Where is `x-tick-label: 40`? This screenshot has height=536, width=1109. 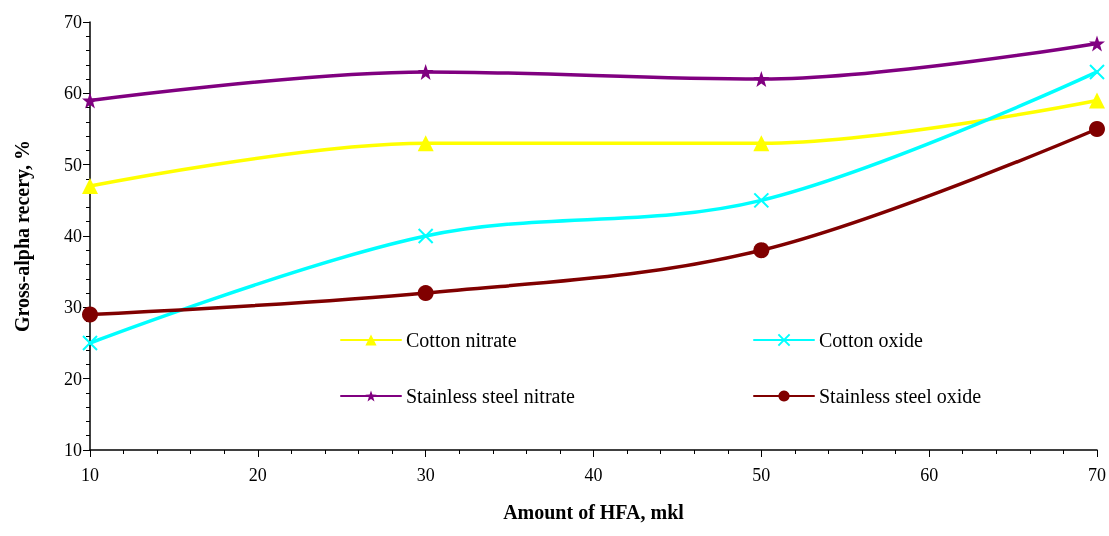 x-tick-label: 40 is located at coordinates (593, 475).